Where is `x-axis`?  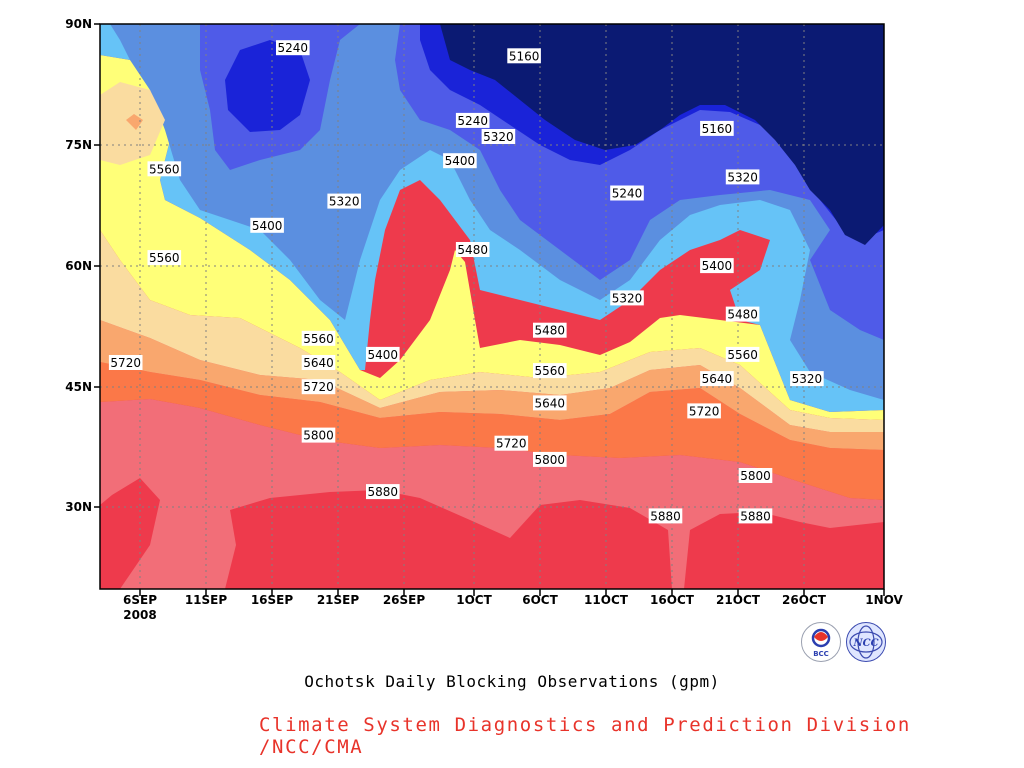
x-axis is located at coordinates (512, 592).